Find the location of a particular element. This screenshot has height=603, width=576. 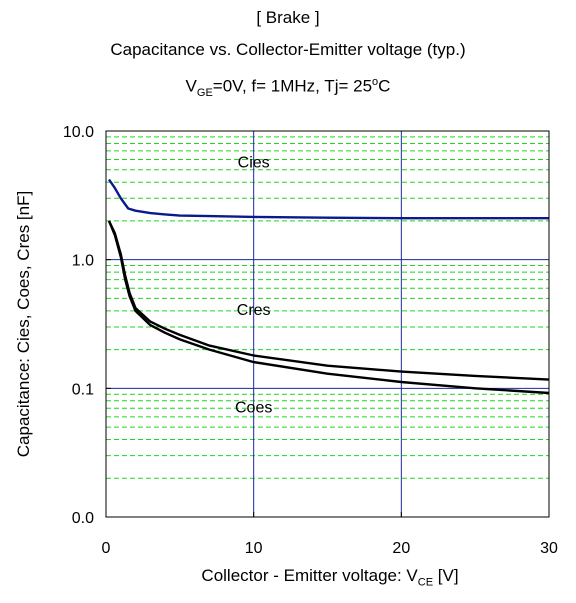

y-tick-label: 10.0 is located at coordinates (78, 132).